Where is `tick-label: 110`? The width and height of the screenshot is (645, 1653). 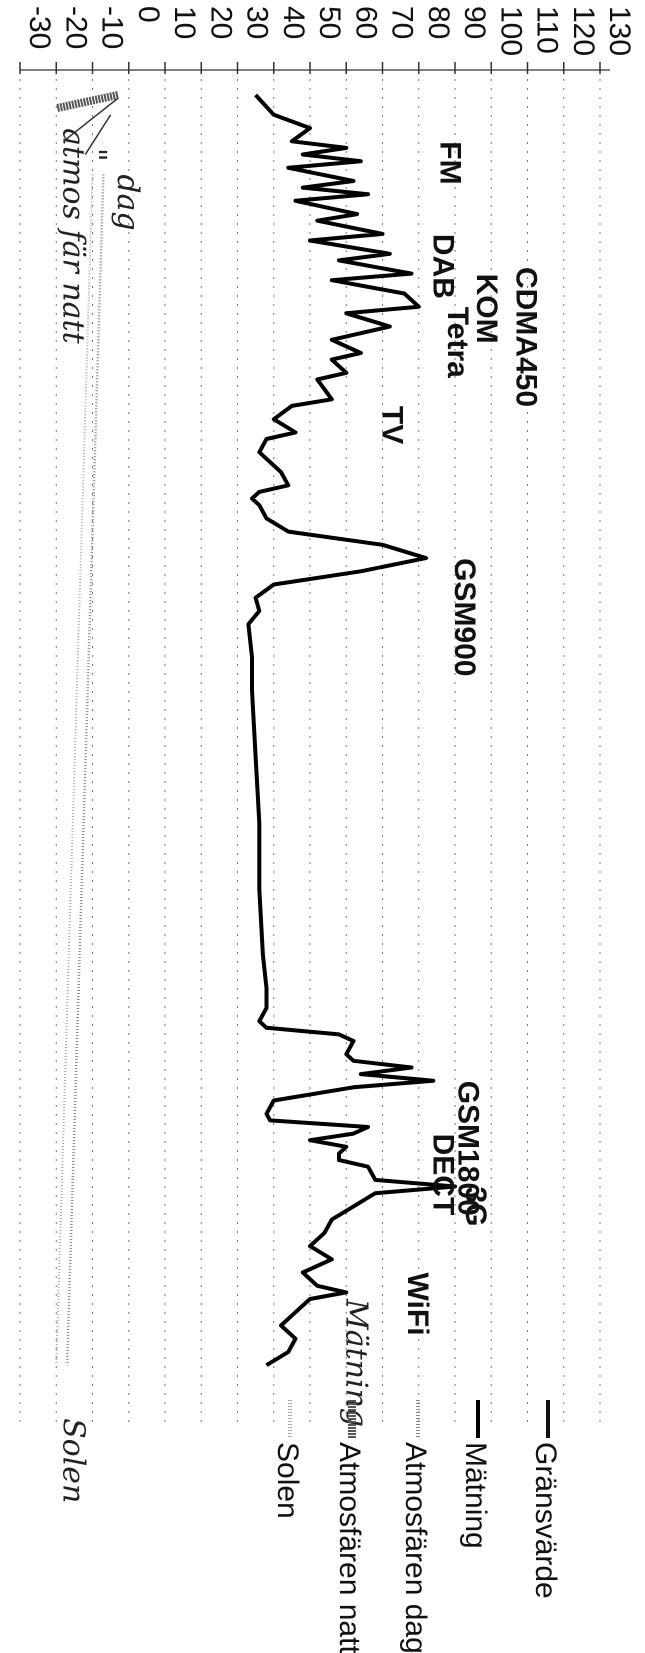
tick-label: 110 is located at coordinates (547, 30).